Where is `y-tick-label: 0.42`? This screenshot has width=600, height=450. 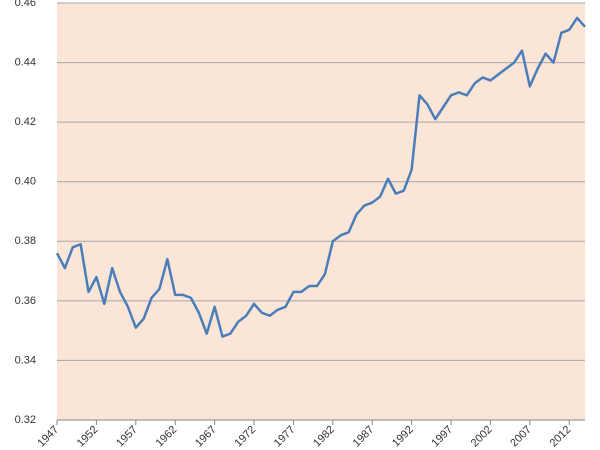 y-tick-label: 0.42 is located at coordinates (25, 122).